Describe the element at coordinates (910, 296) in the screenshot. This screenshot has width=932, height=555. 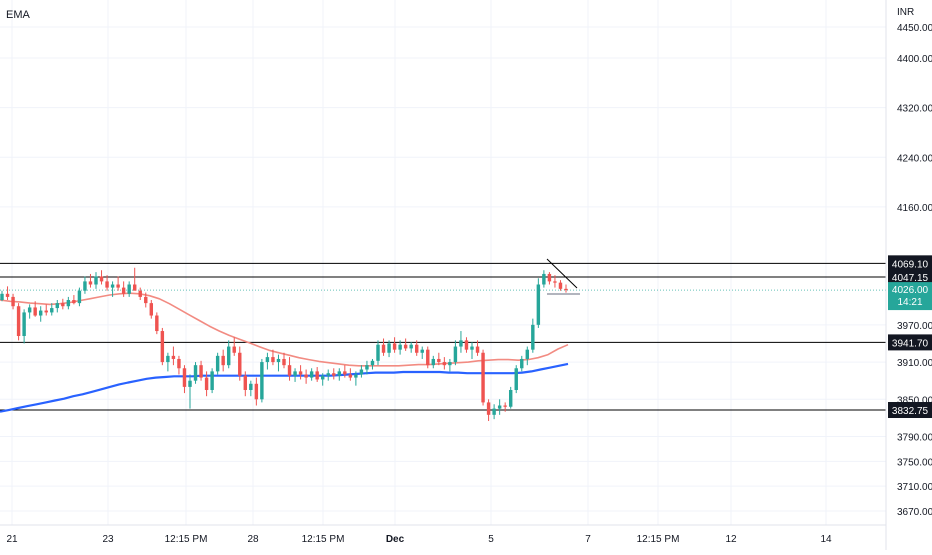
I see `current-price-badge` at that location.